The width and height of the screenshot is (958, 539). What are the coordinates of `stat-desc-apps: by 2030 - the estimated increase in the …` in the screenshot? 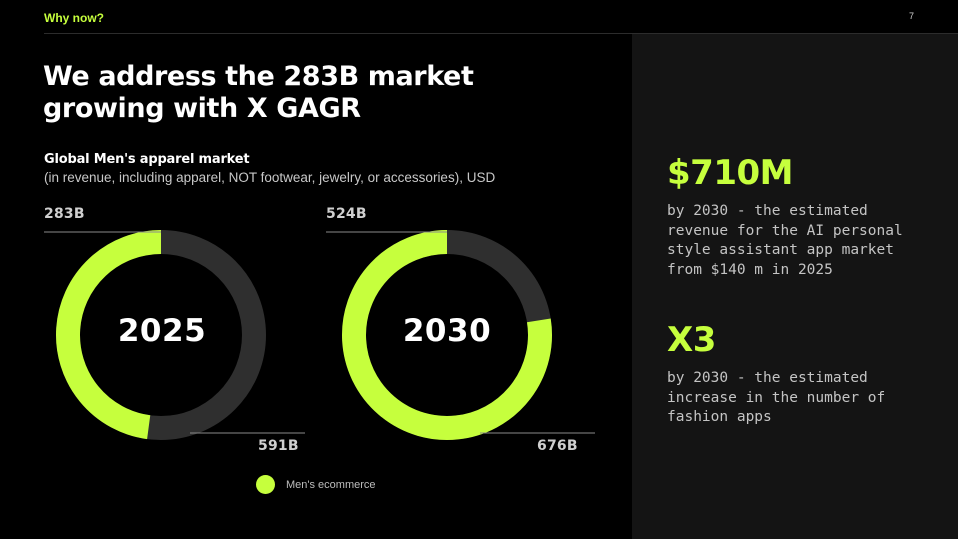 It's located at (776, 397).